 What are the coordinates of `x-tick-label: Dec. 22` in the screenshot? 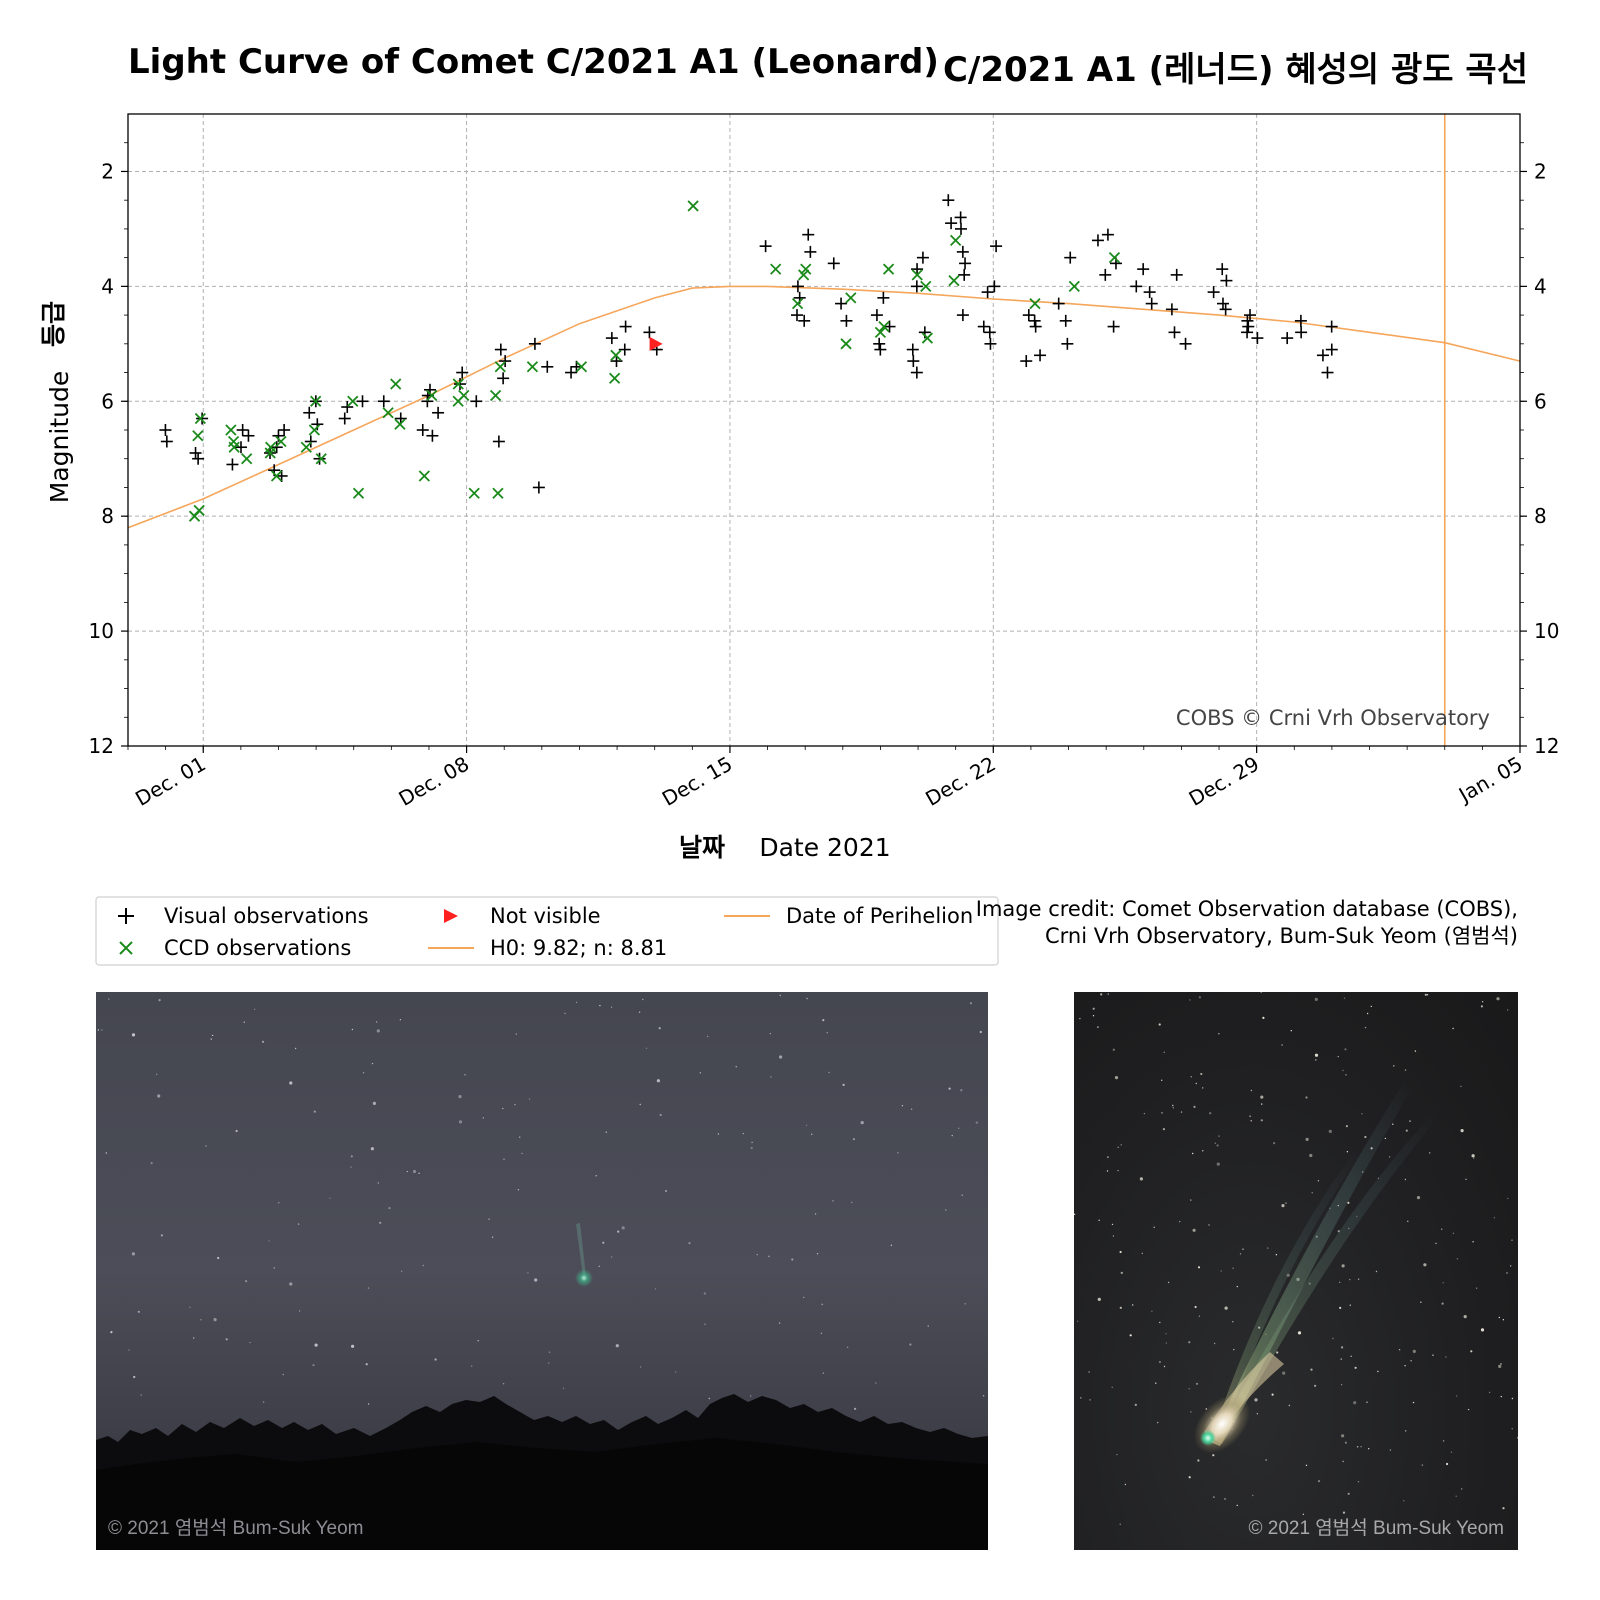 It's located at (960, 781).